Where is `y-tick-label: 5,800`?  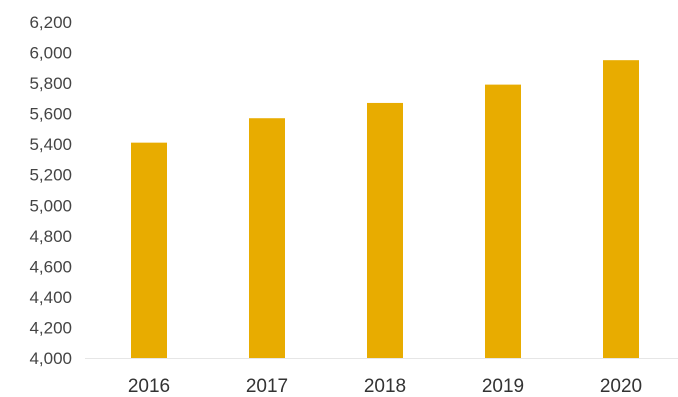 y-tick-label: 5,800 is located at coordinates (50, 83).